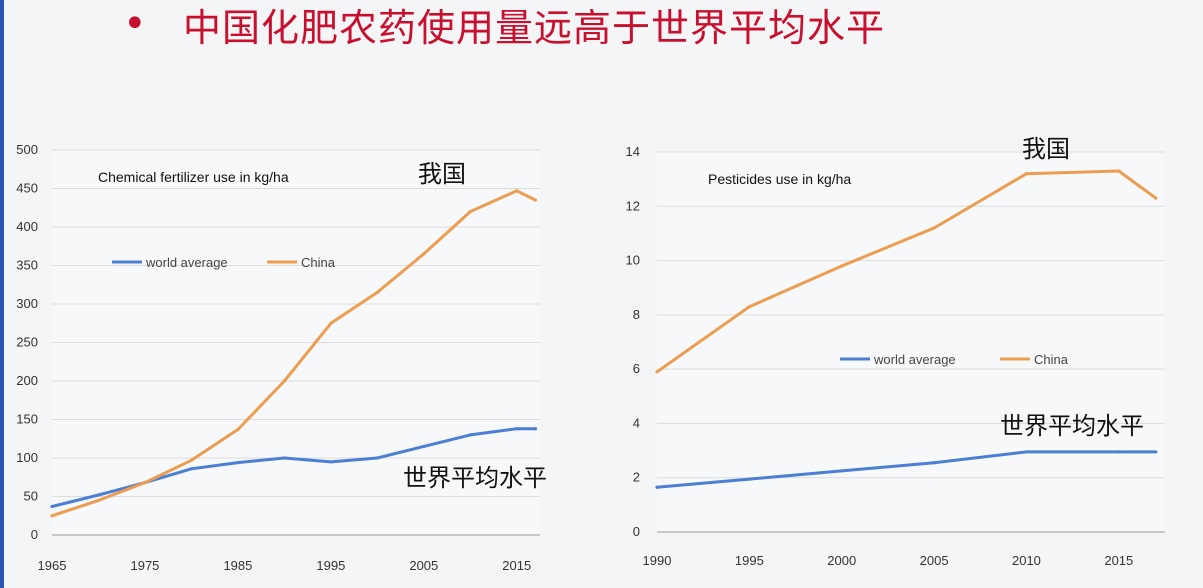 This screenshot has width=1203, height=588. Describe the element at coordinates (633, 151) in the screenshot. I see `y-tick-label: 14` at that location.